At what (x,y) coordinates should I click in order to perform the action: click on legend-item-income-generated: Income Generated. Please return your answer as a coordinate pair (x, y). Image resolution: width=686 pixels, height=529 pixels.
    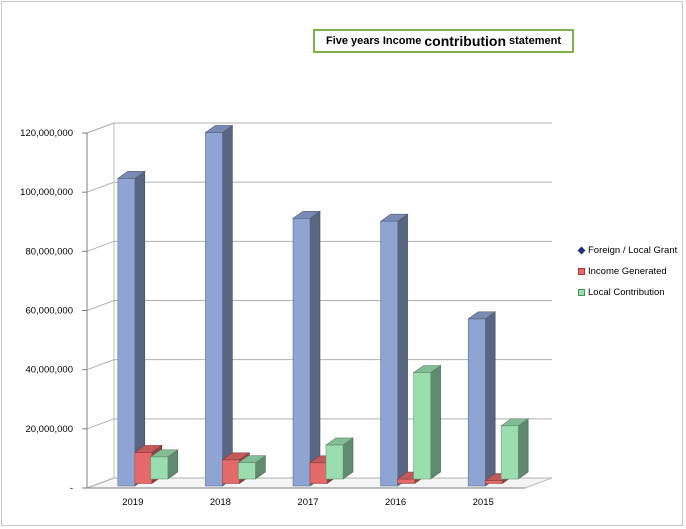
    Looking at the image, I should click on (627, 271).